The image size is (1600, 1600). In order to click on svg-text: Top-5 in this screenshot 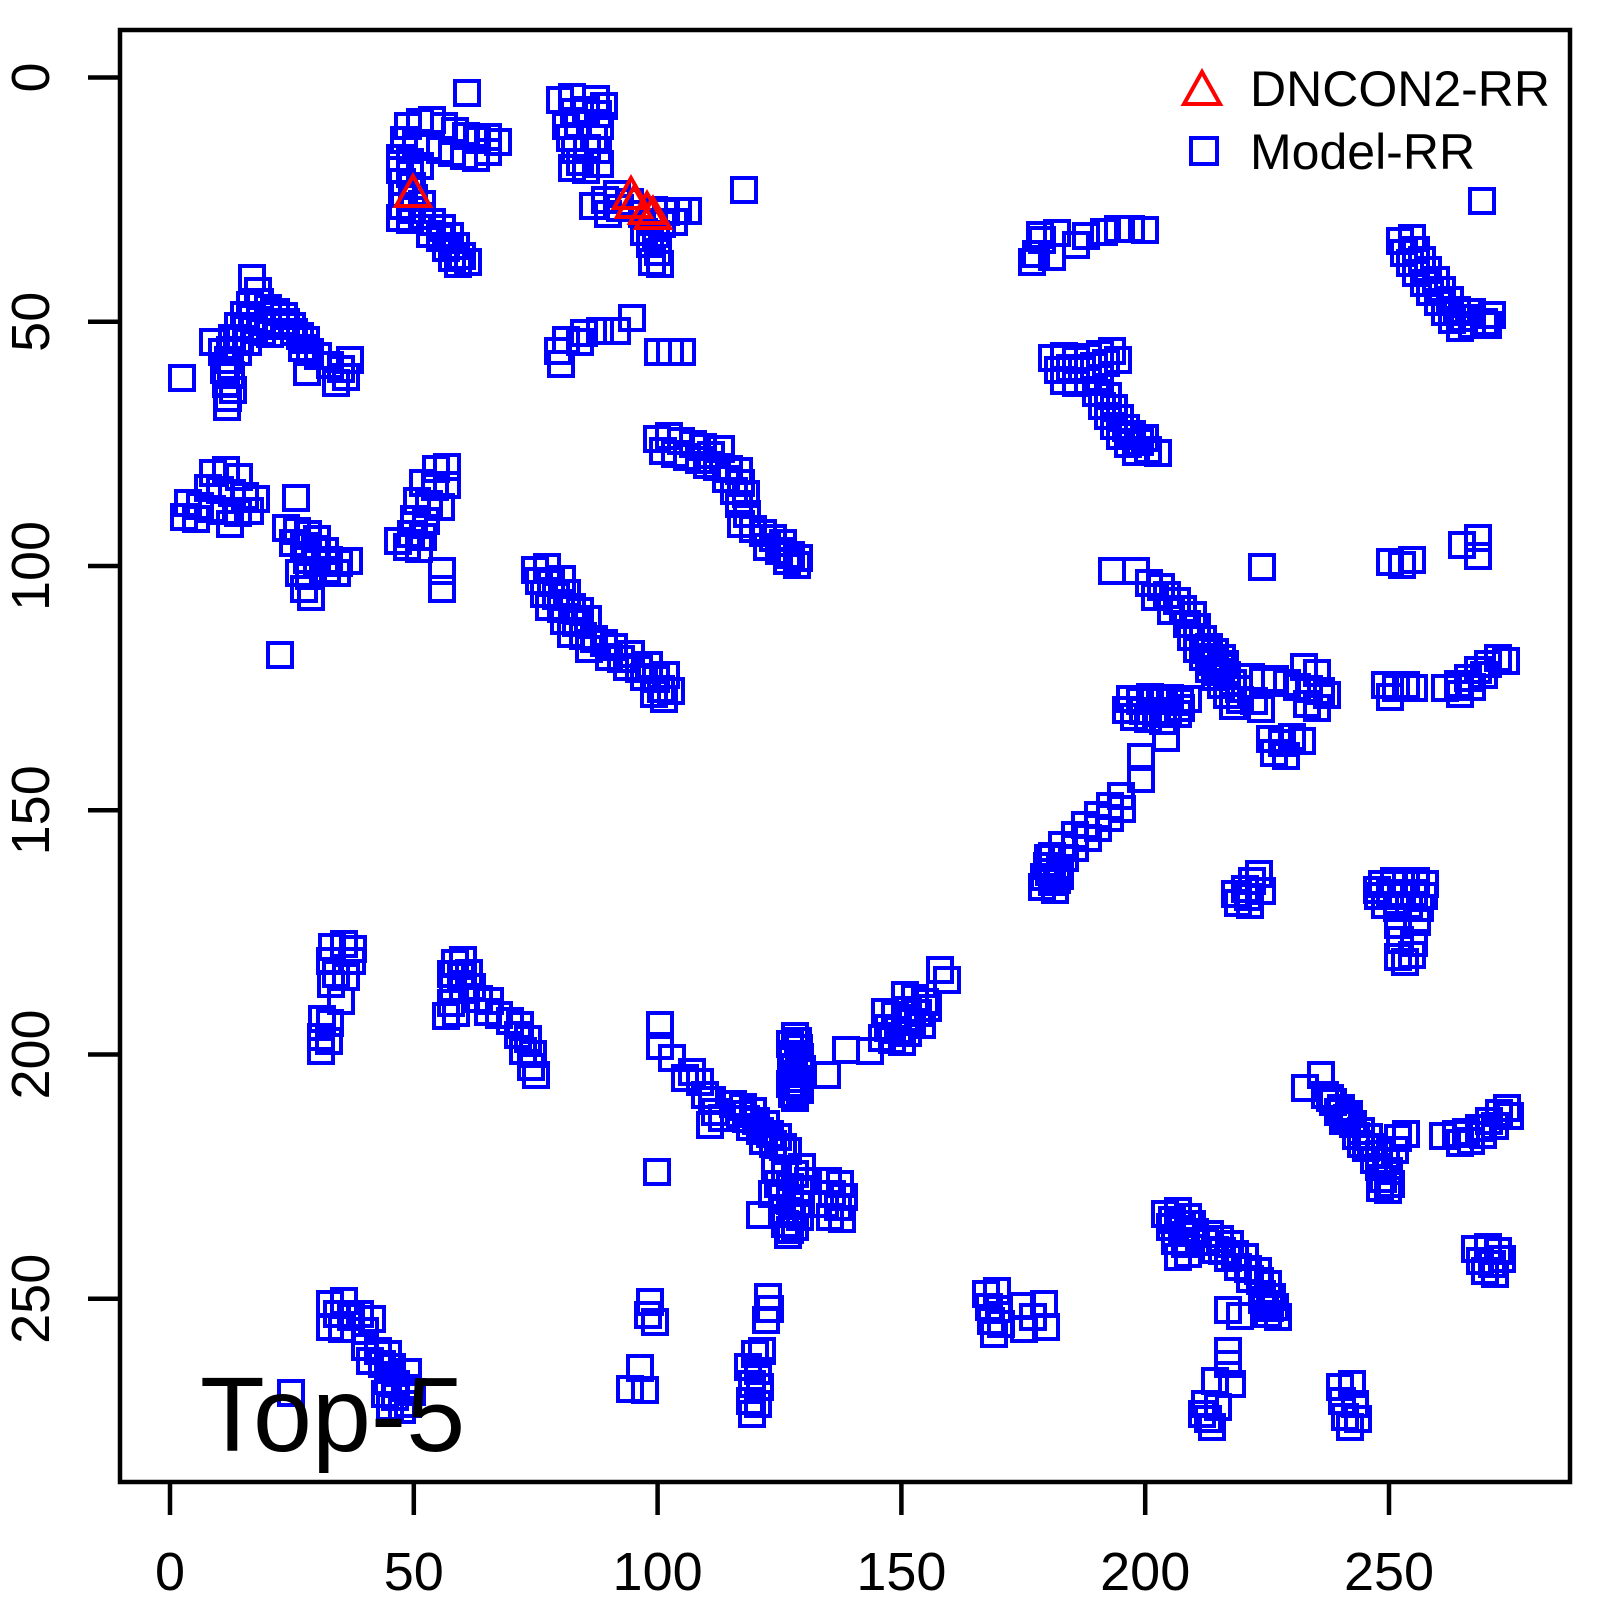, I will do `click(332, 1415)`.